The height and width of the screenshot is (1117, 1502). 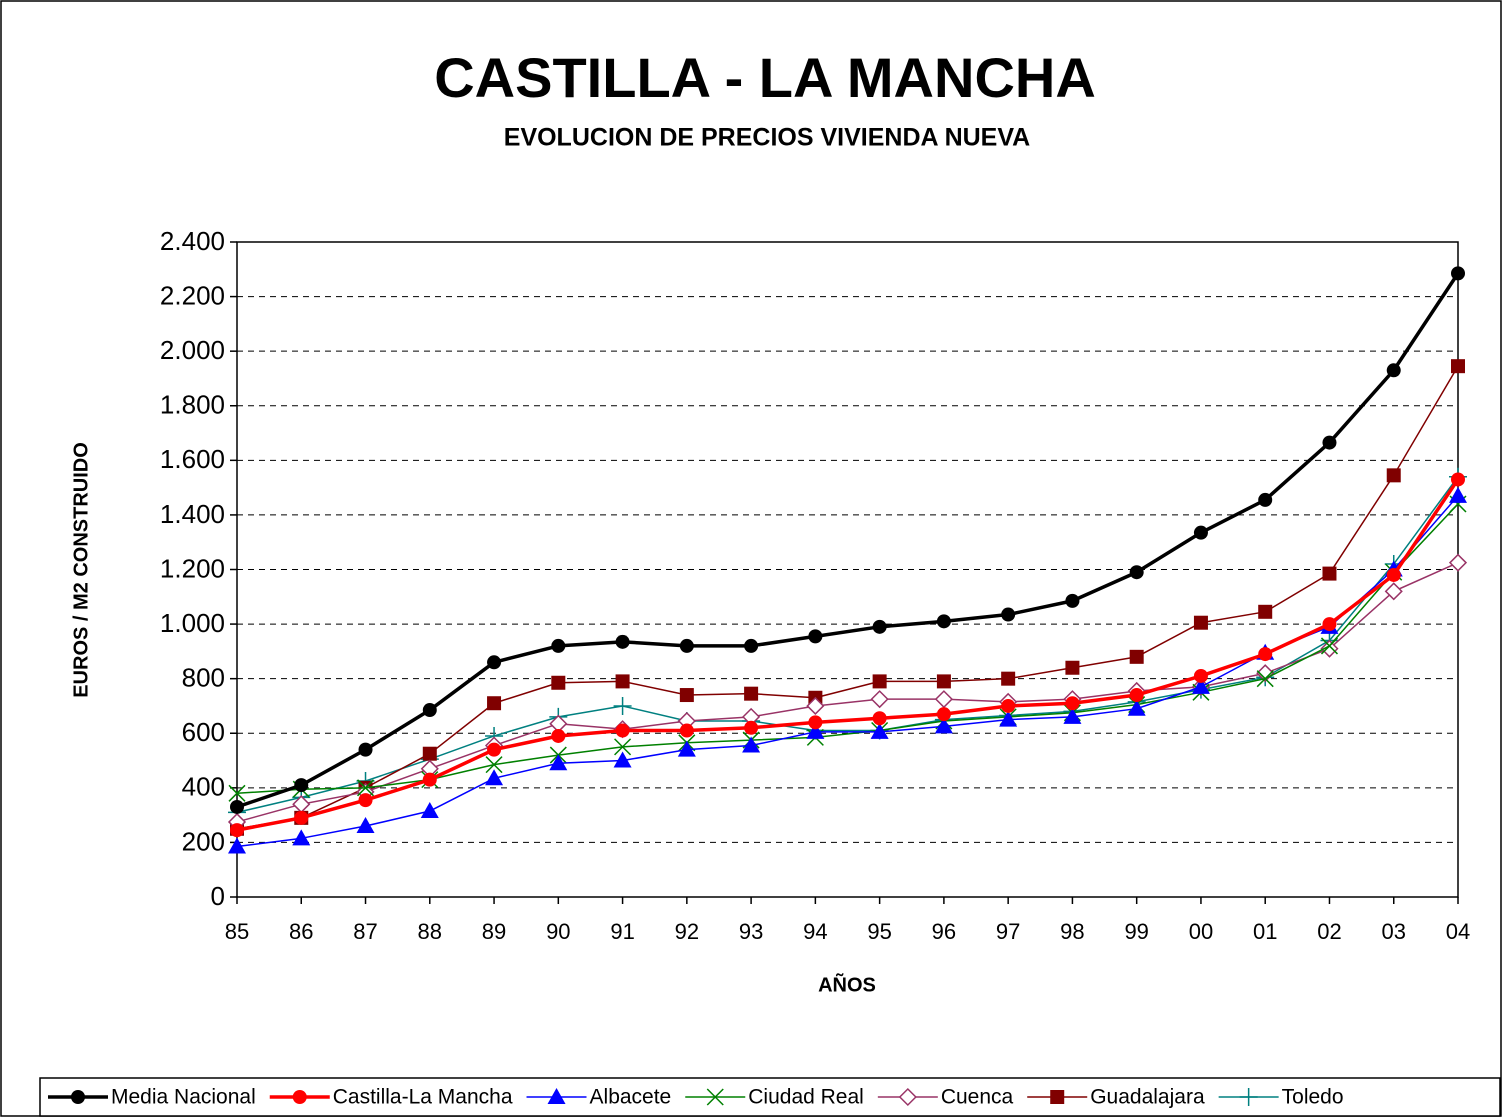 What do you see at coordinates (1201, 931) in the screenshot?
I see `x-tick-label: 00` at bounding box center [1201, 931].